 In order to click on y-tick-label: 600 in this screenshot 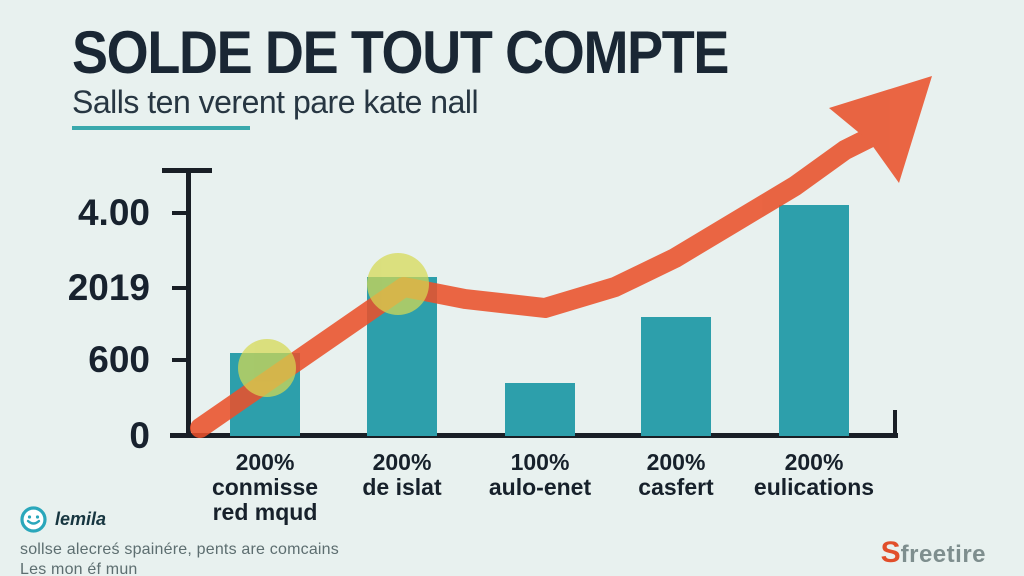, I will do `click(119, 359)`.